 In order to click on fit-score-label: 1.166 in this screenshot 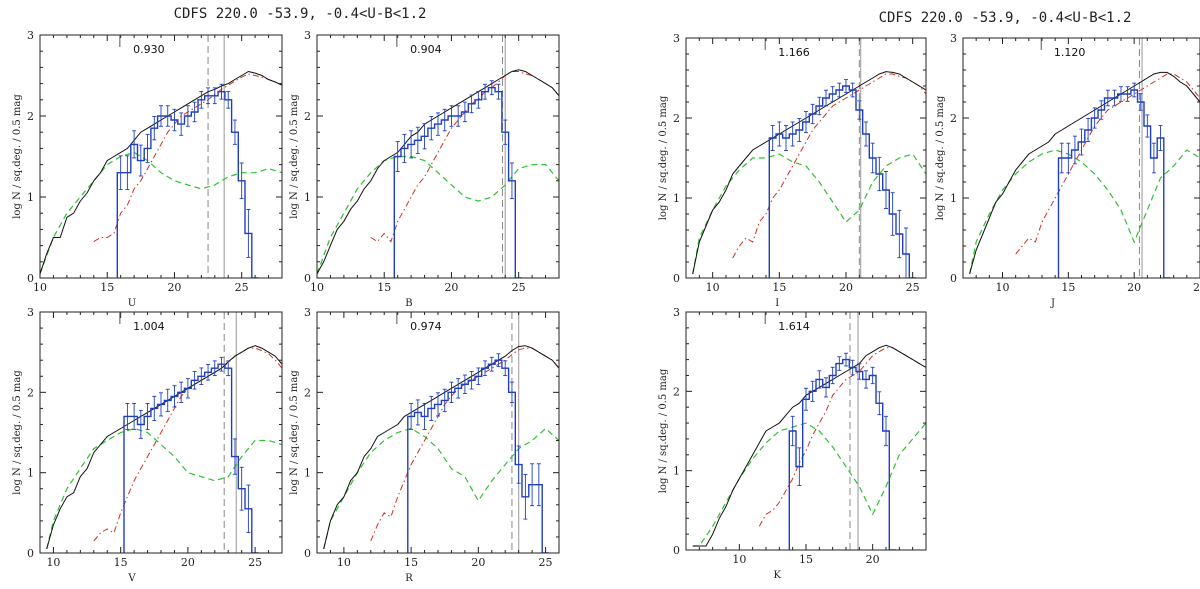, I will do `click(794, 52)`.